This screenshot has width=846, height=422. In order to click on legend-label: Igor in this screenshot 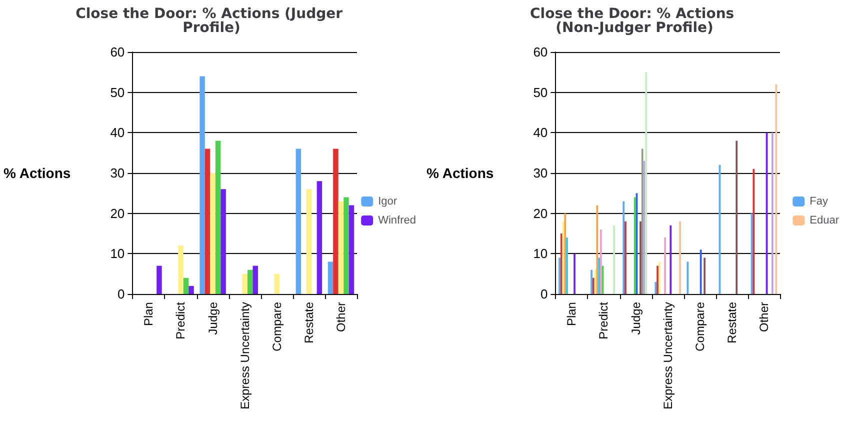, I will do `click(388, 202)`.